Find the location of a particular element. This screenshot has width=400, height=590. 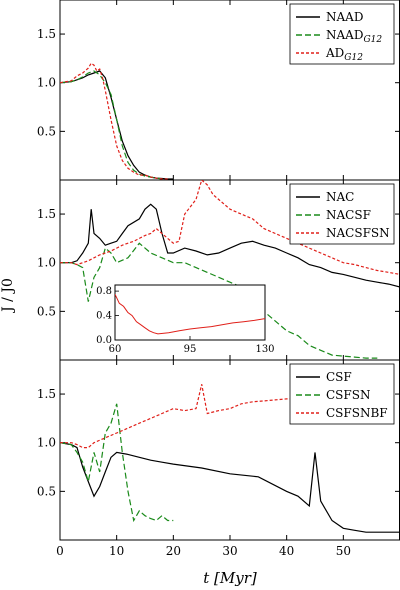

series-line-naad is located at coordinates (117, 125).